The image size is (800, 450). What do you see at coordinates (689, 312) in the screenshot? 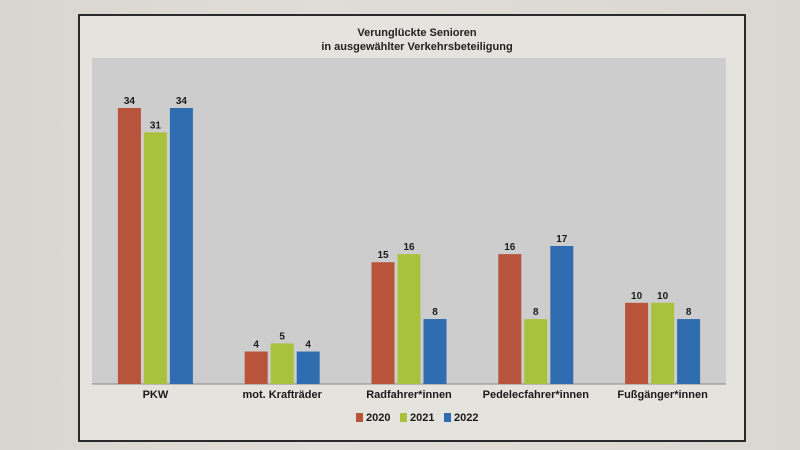
I see `data-label-2022-4: 8` at bounding box center [689, 312].